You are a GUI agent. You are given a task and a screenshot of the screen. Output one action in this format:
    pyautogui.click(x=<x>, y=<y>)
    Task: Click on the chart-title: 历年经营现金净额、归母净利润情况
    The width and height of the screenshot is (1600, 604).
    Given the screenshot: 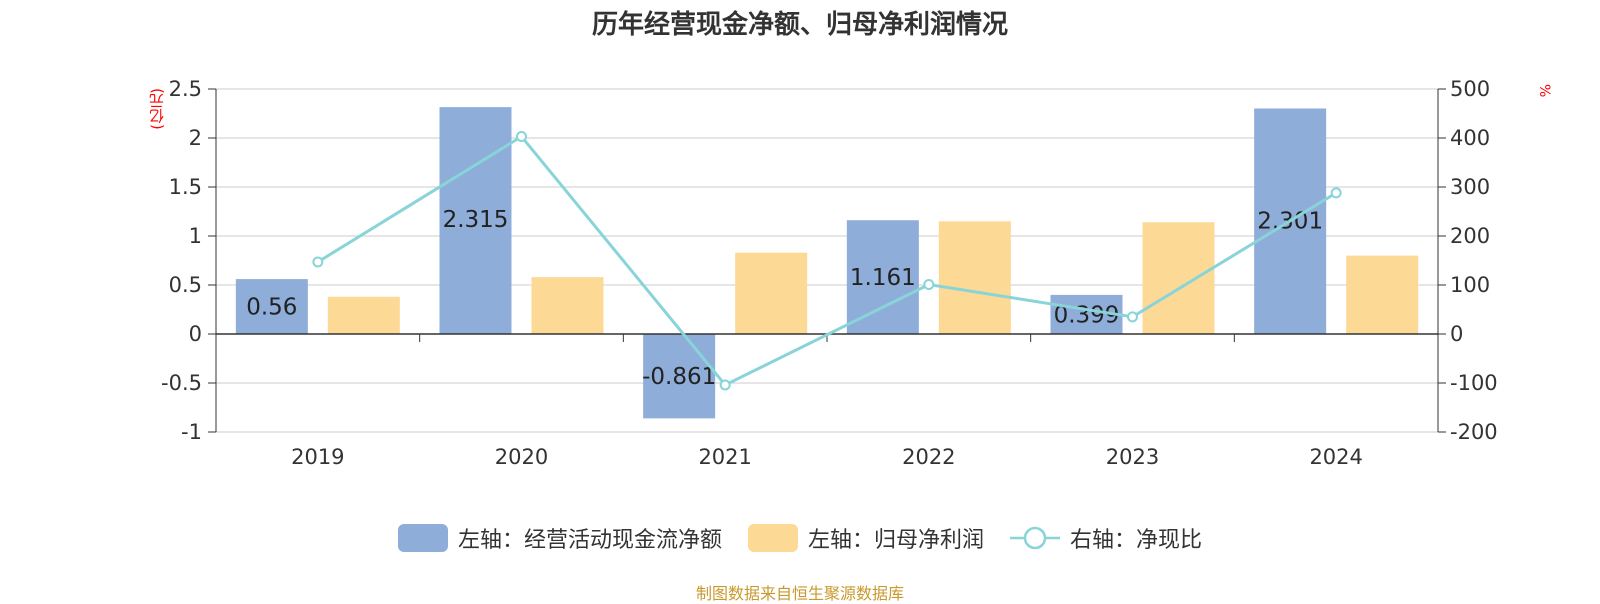 What is the action you would take?
    pyautogui.click(x=799, y=25)
    